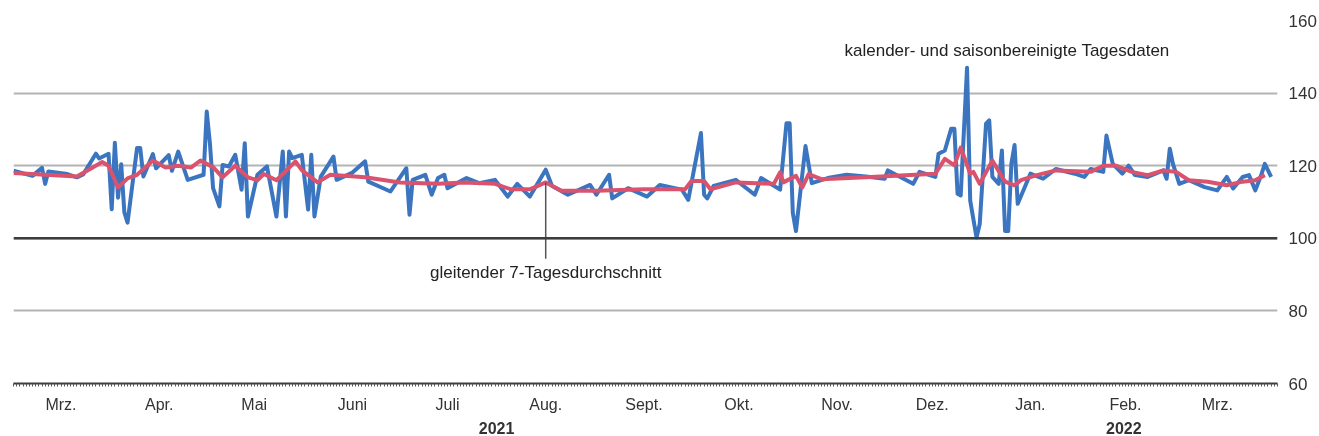 The height and width of the screenshot is (436, 1319). What do you see at coordinates (644, 404) in the screenshot?
I see `x-tick-label: Sept.` at bounding box center [644, 404].